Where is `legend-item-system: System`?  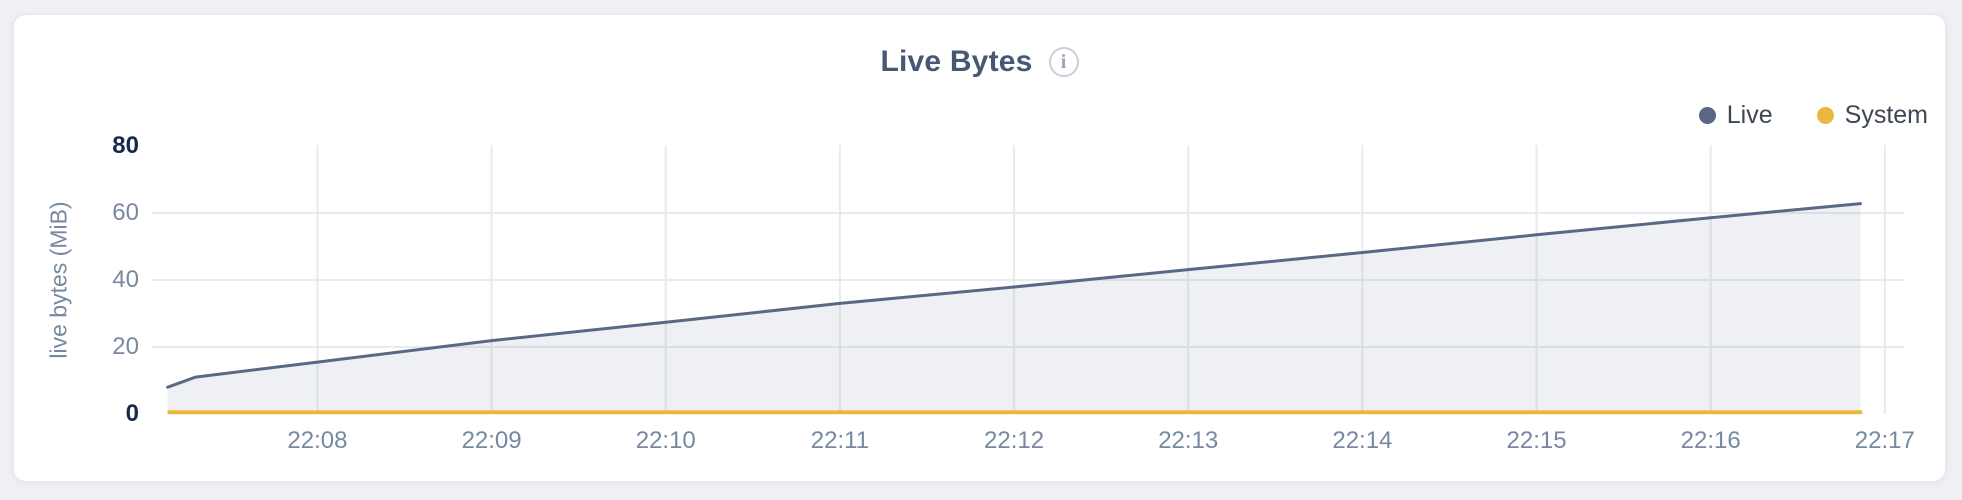
legend-item-system: System is located at coordinates (1872, 115).